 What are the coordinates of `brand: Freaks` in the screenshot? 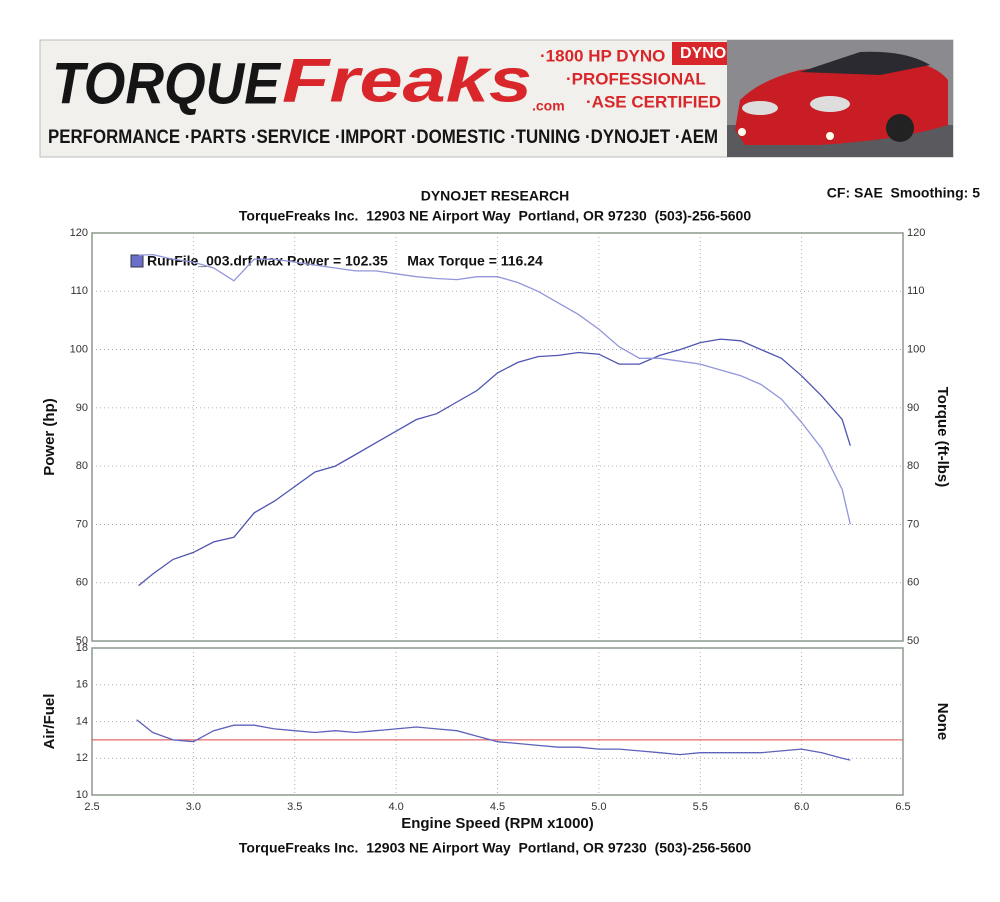 It's located at (407, 80).